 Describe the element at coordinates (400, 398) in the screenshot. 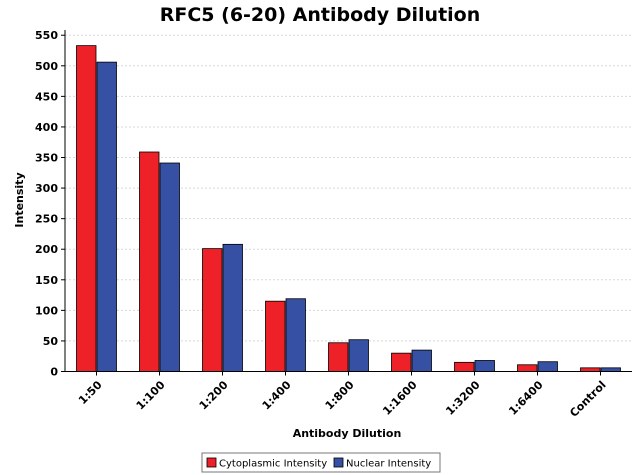

I see `x-tick-label: 1:1600` at that location.